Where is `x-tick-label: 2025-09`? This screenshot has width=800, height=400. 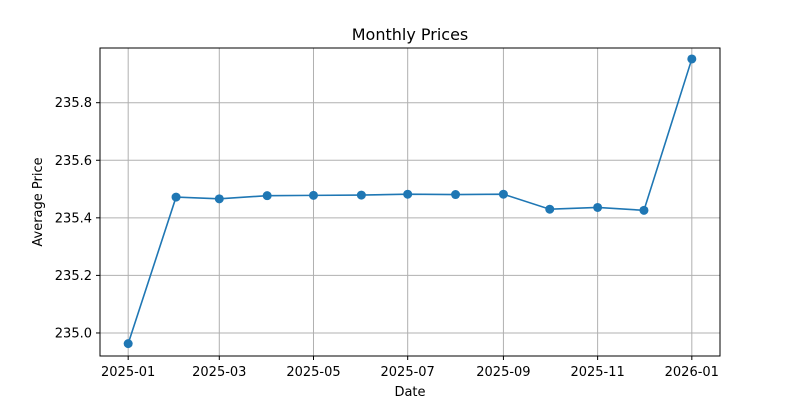 x-tick-label: 2025-09 is located at coordinates (503, 372).